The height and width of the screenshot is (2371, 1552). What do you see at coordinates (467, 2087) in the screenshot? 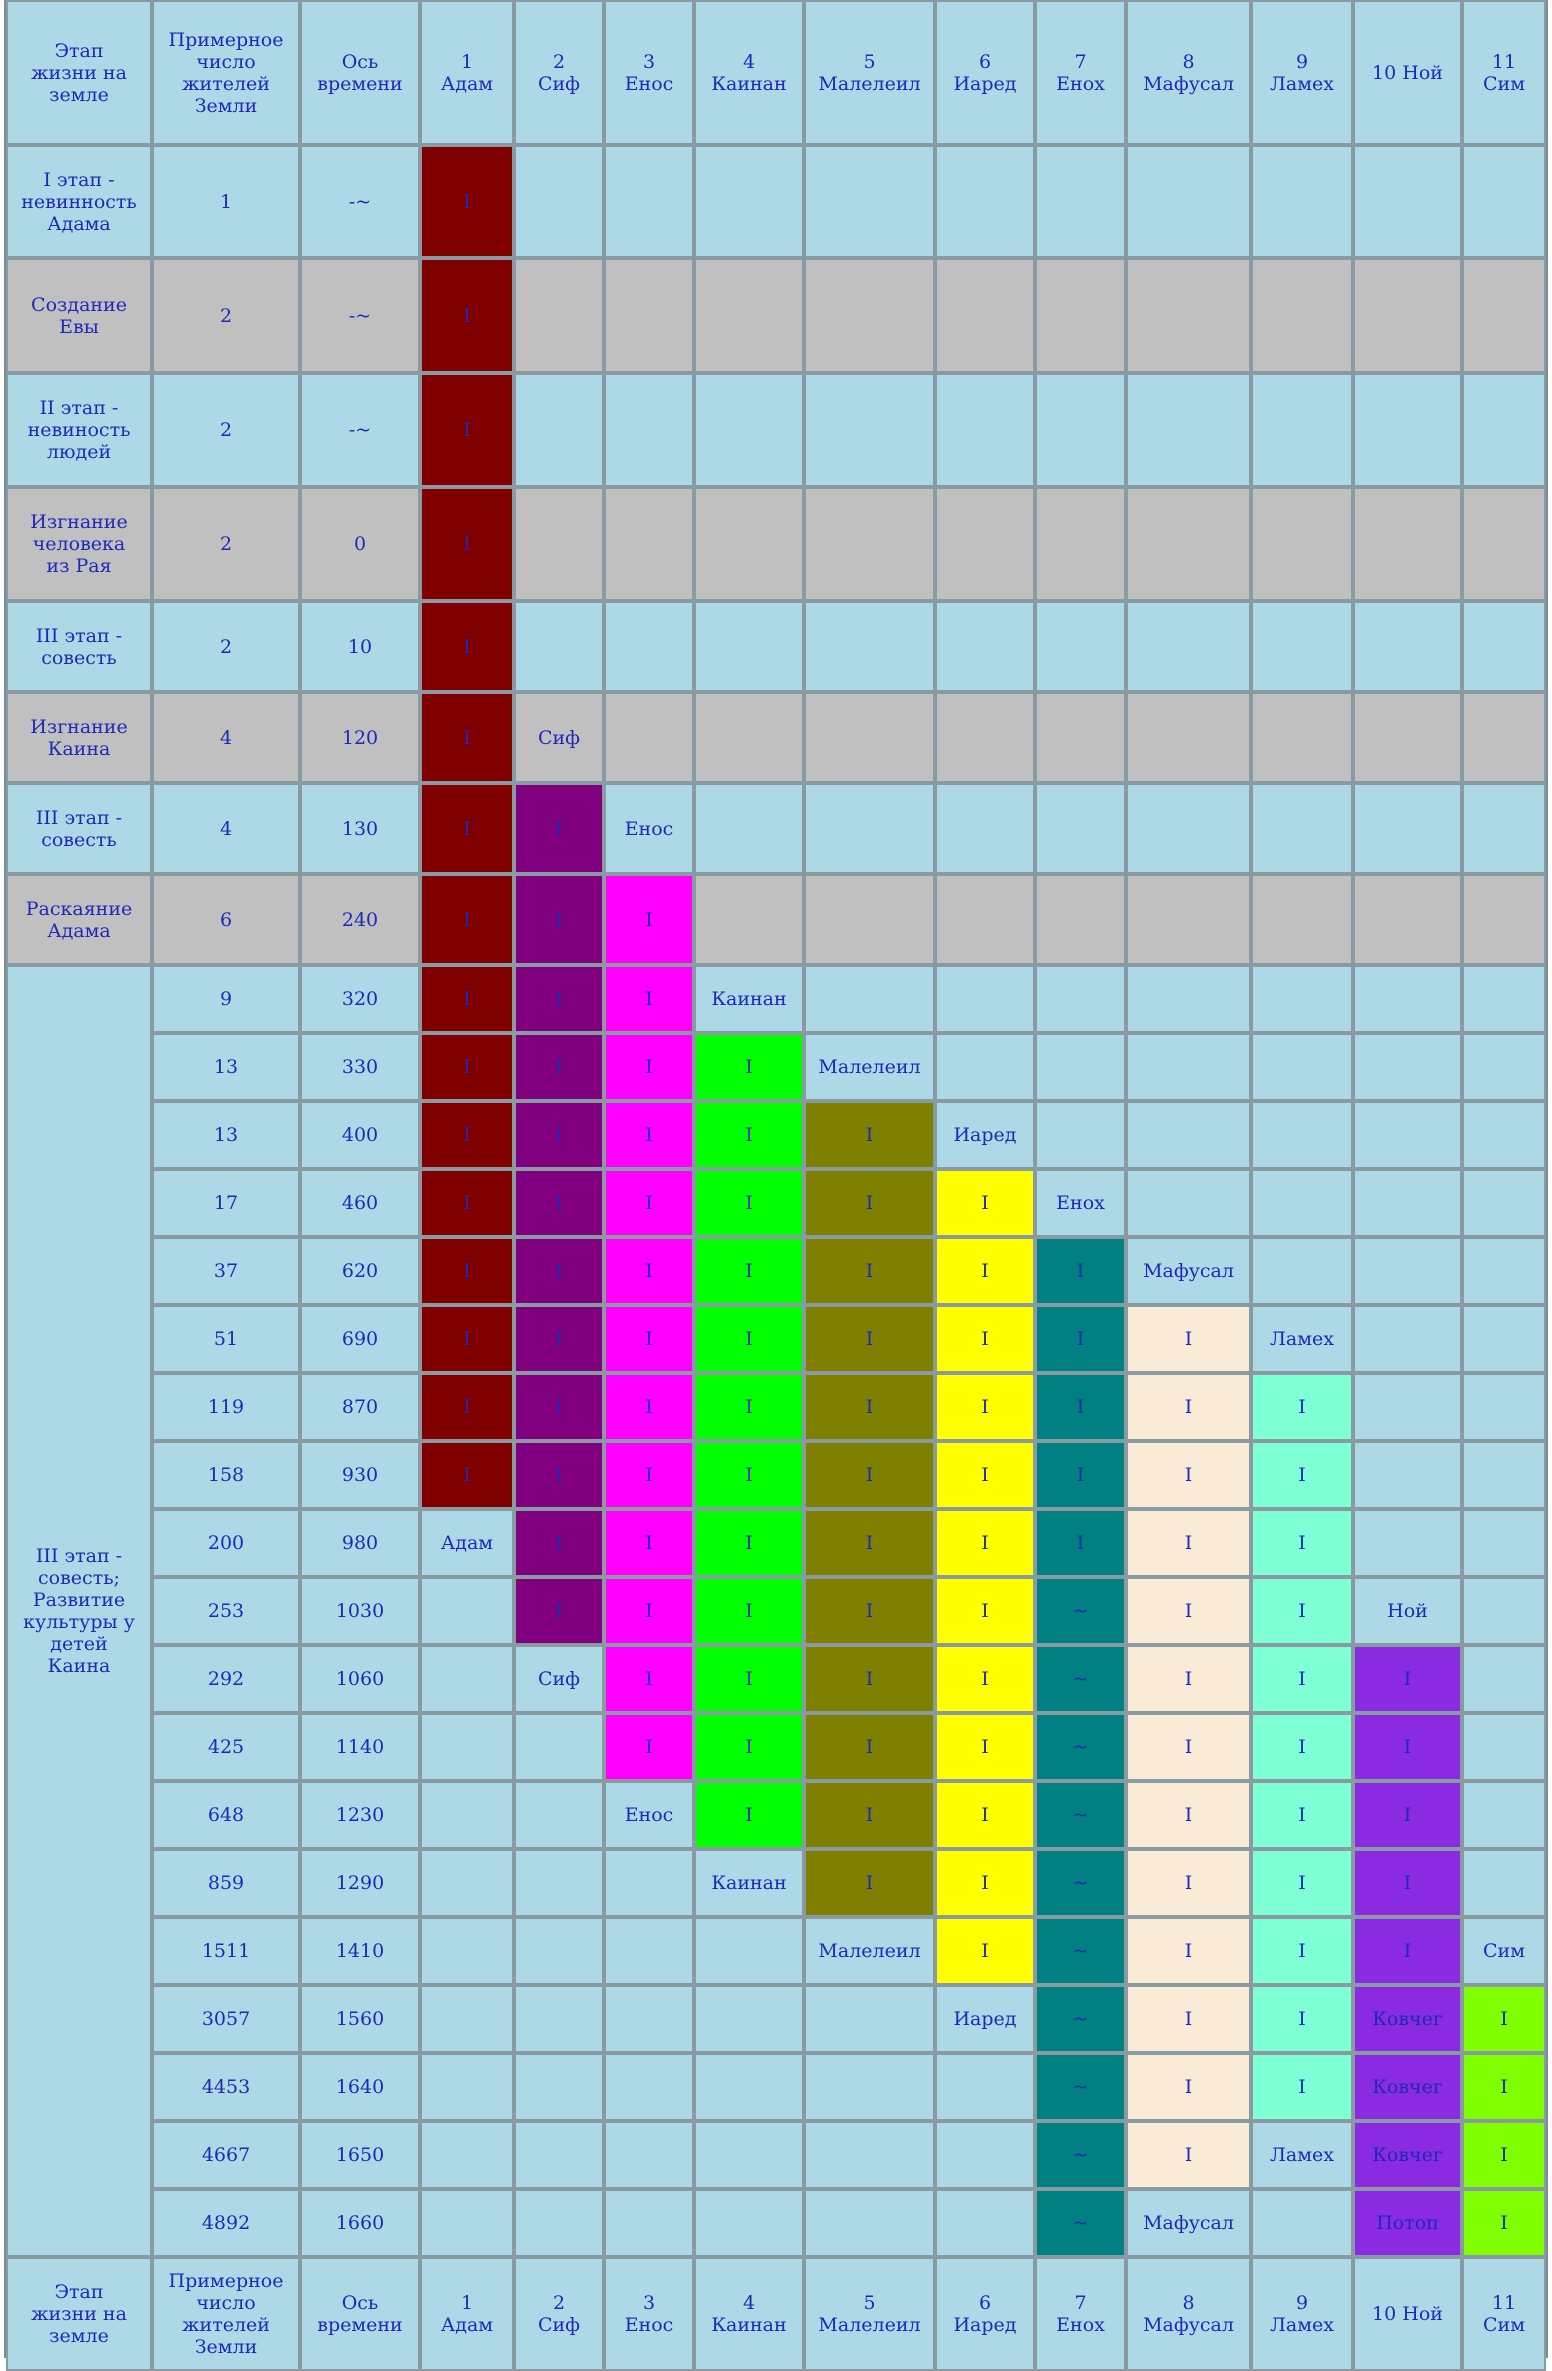
I see `patriarch-cell-adam` at bounding box center [467, 2087].